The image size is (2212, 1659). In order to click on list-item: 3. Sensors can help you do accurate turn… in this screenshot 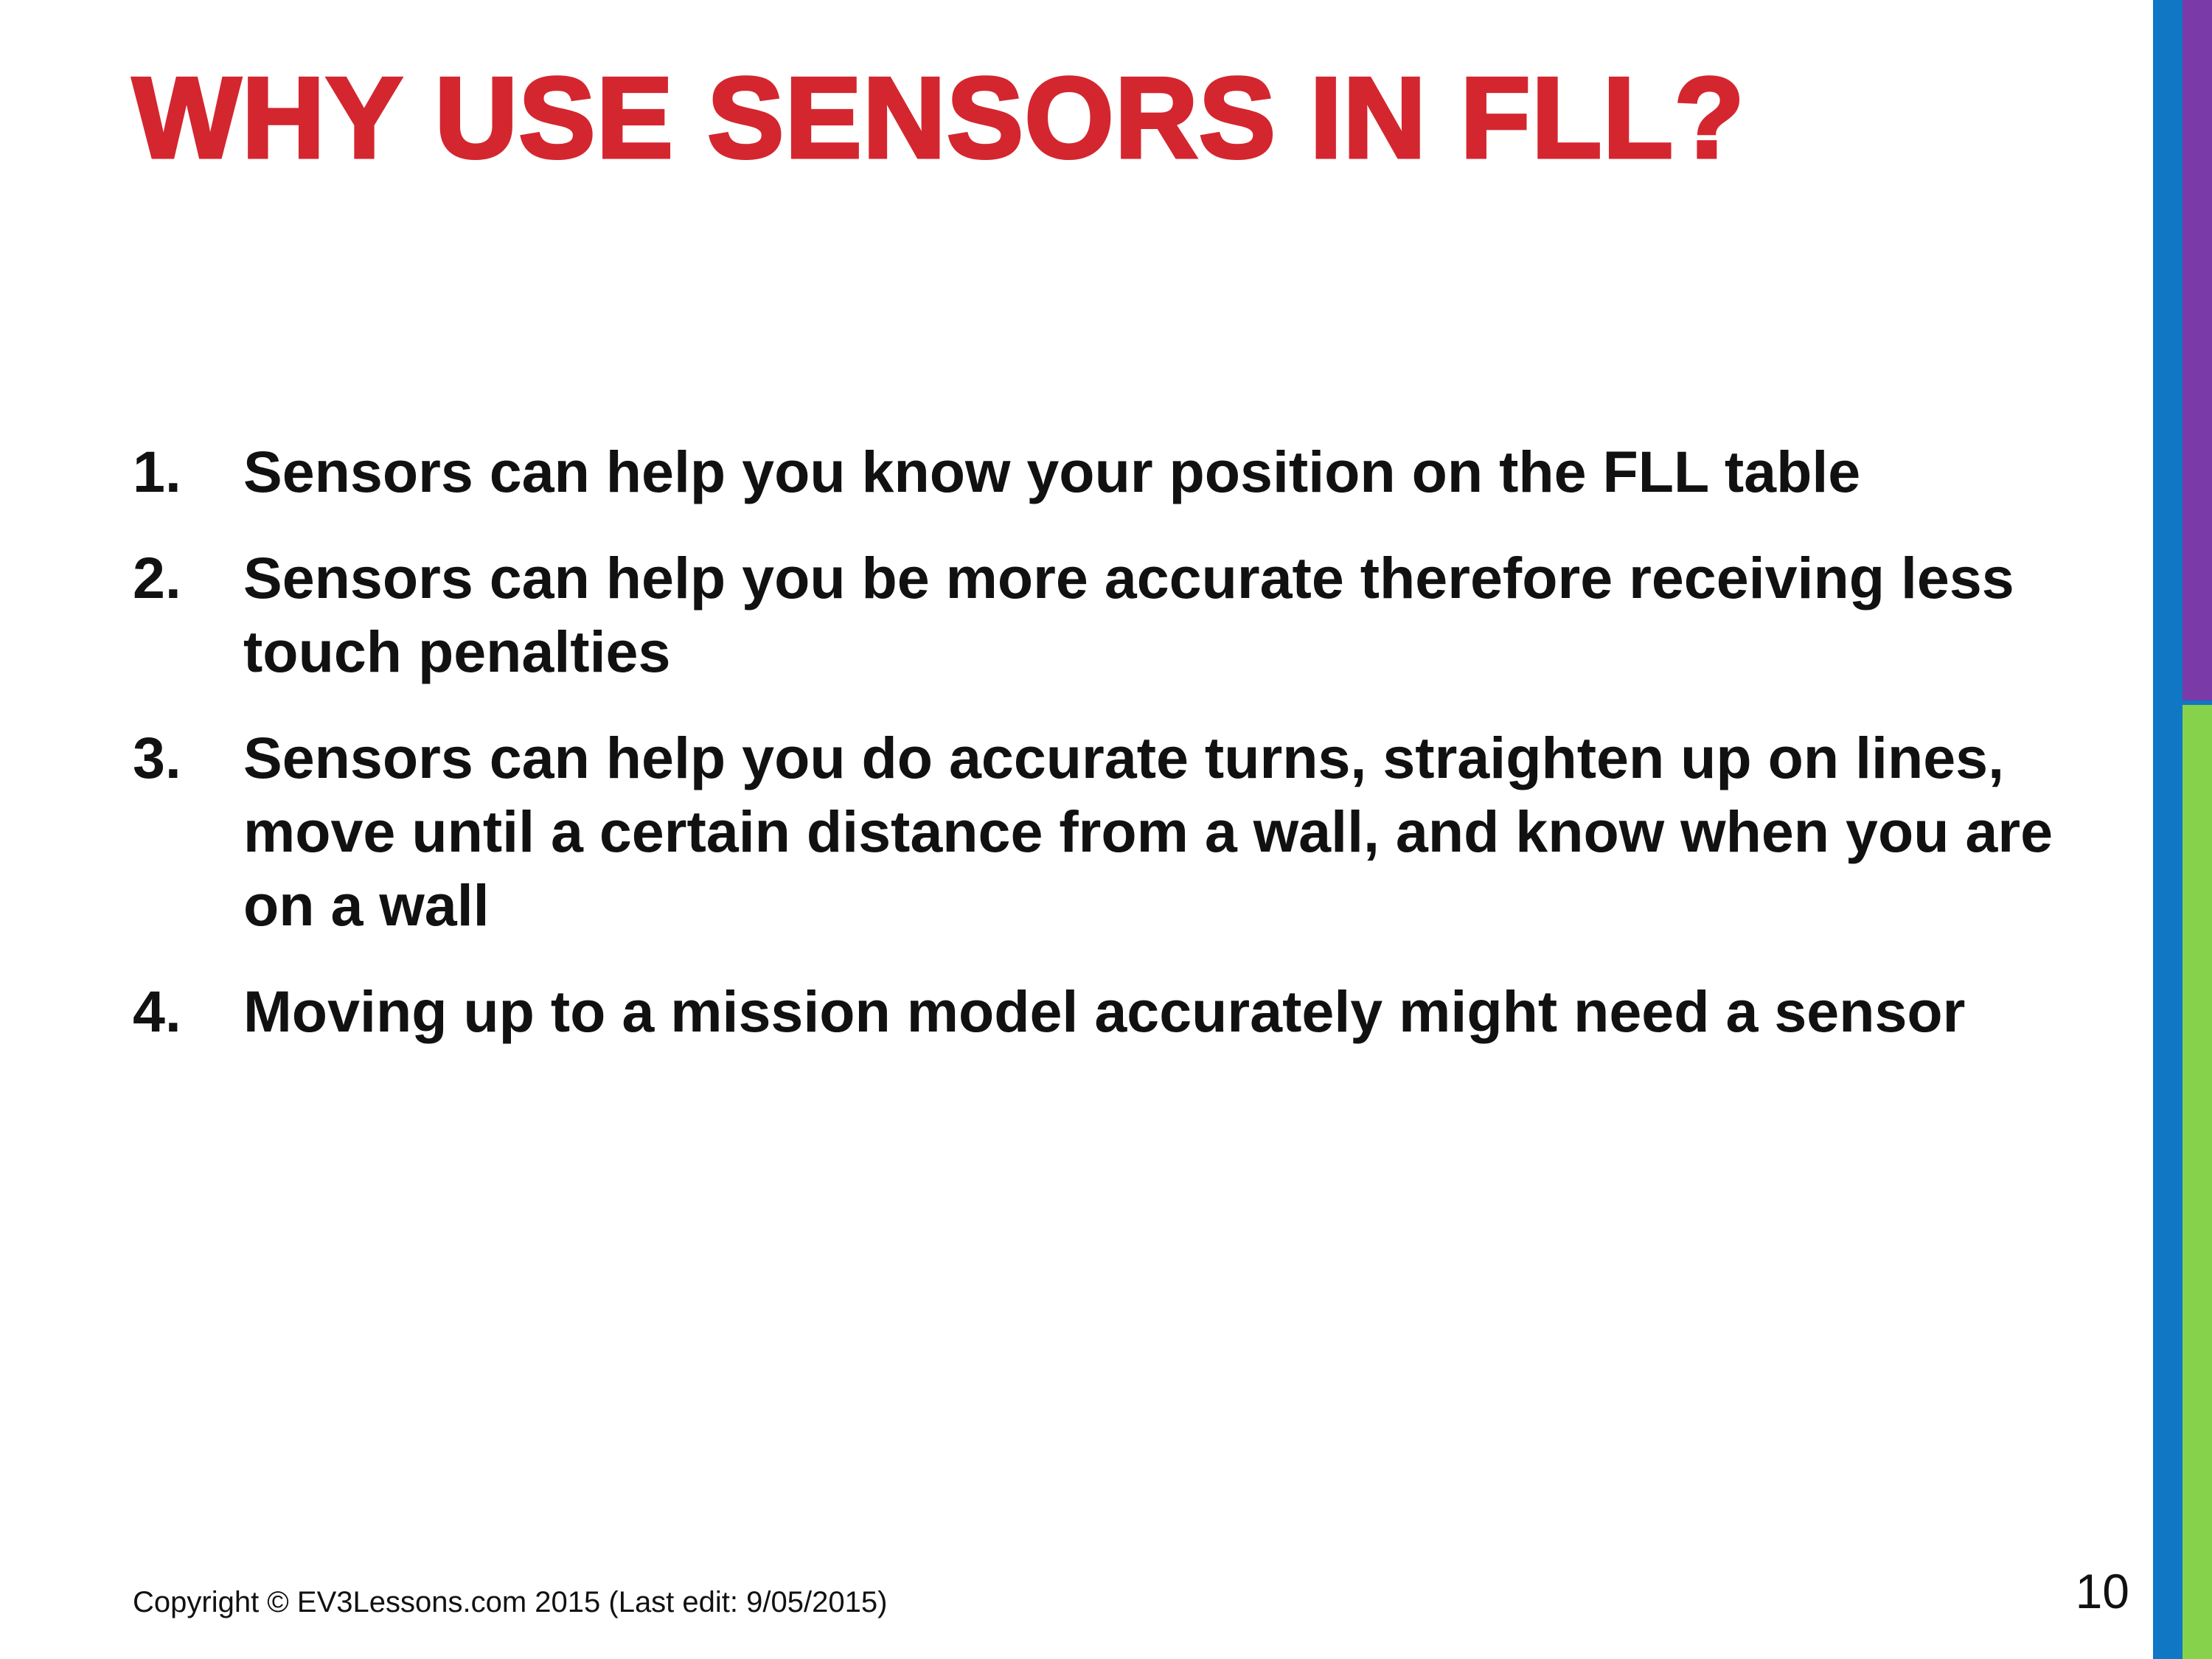, I will do `click(1106, 831)`.